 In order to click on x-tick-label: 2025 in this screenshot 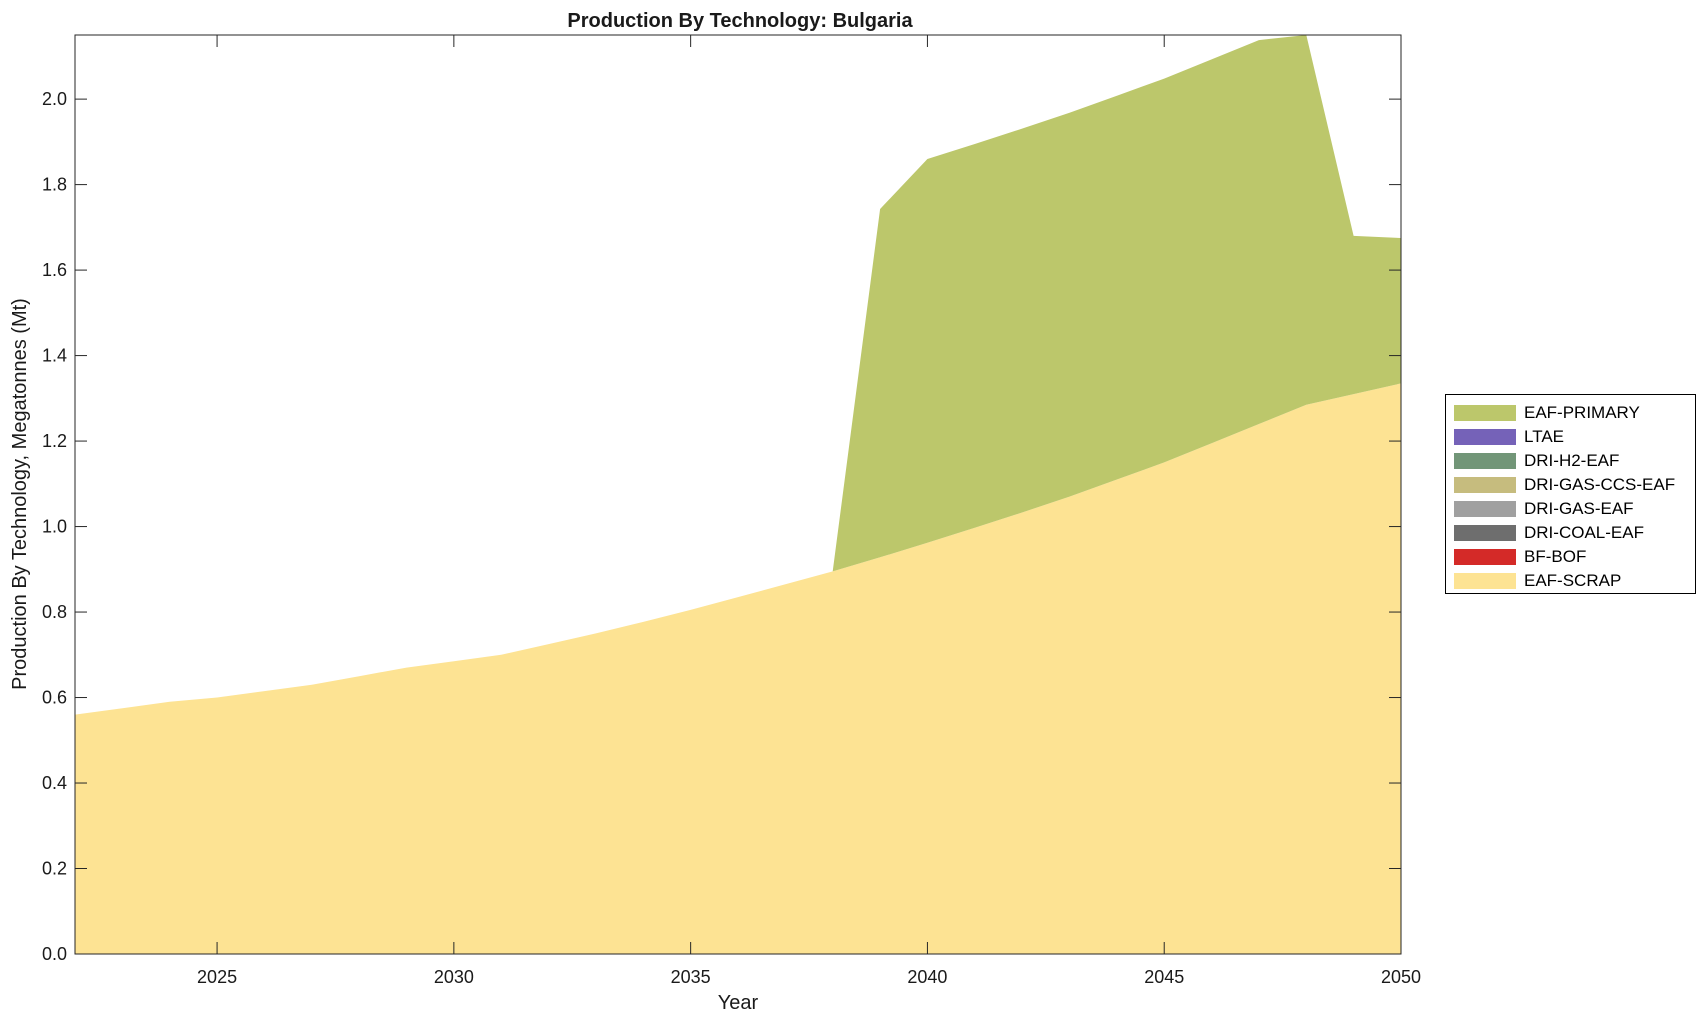, I will do `click(217, 977)`.